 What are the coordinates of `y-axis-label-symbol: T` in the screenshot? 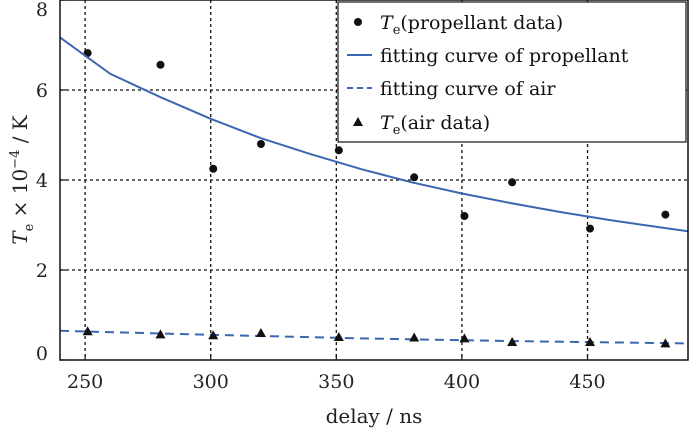 It's located at (20, 237).